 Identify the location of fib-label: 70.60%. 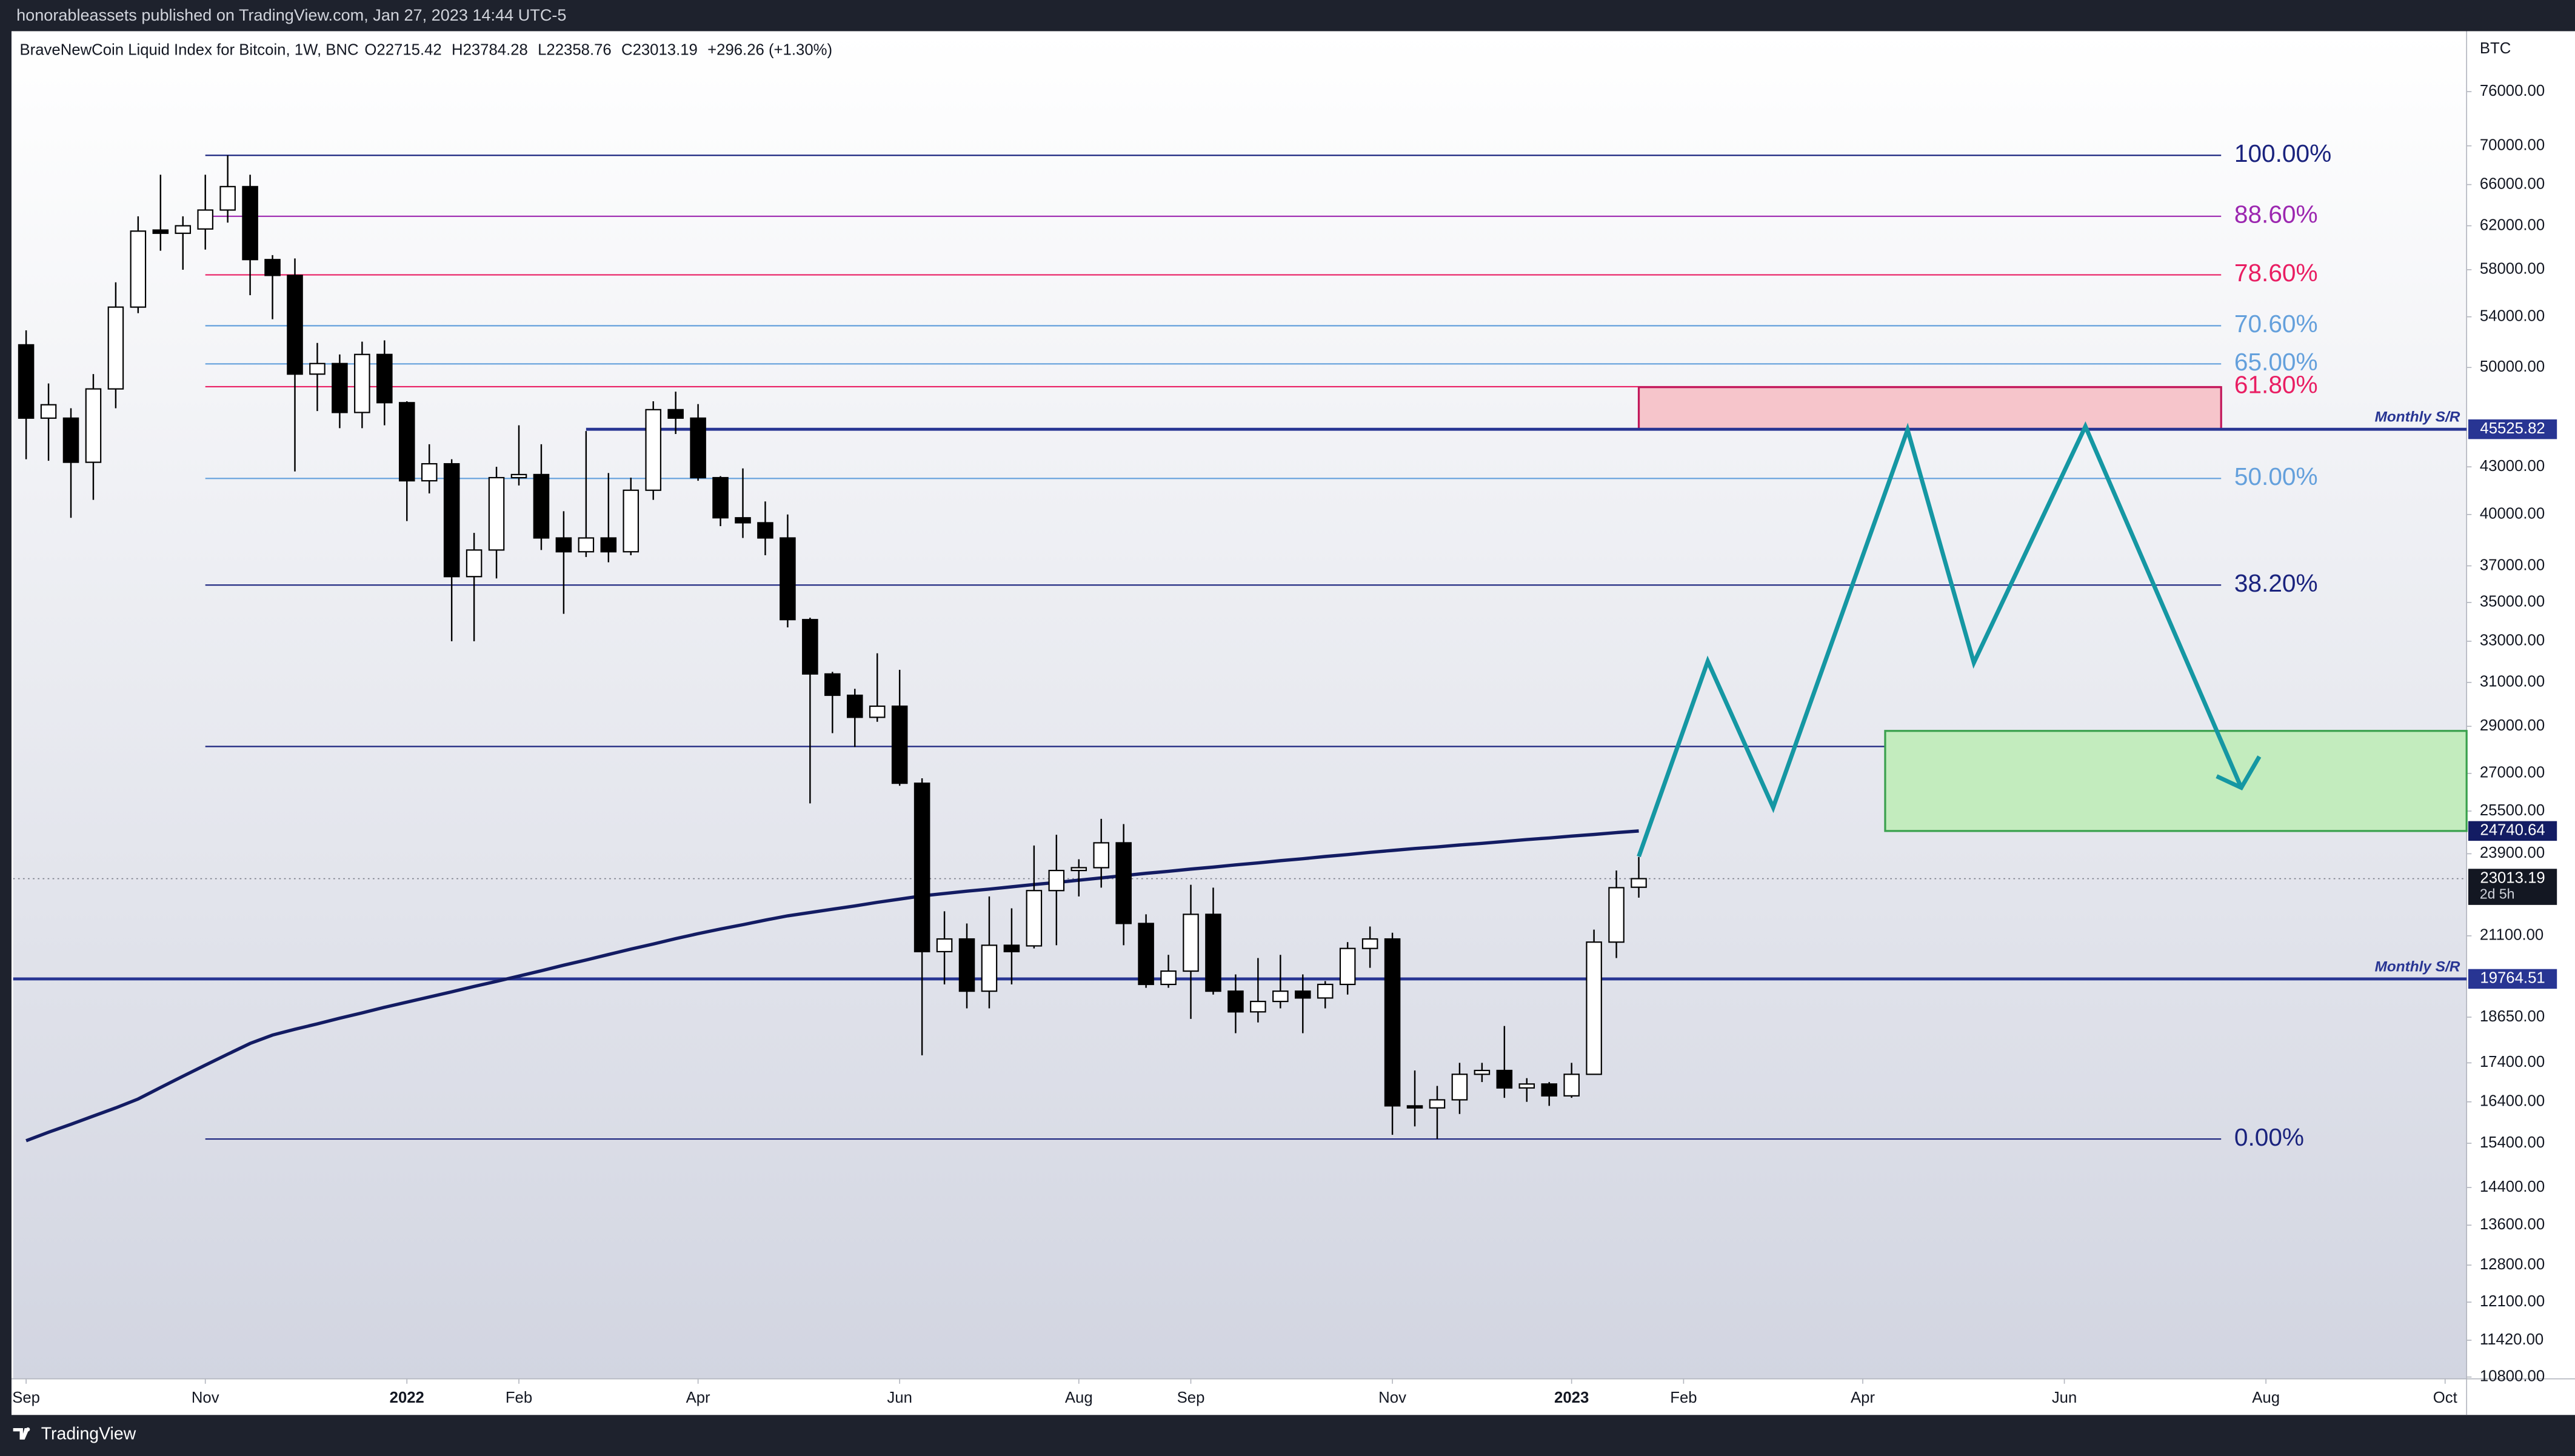
(2276, 324).